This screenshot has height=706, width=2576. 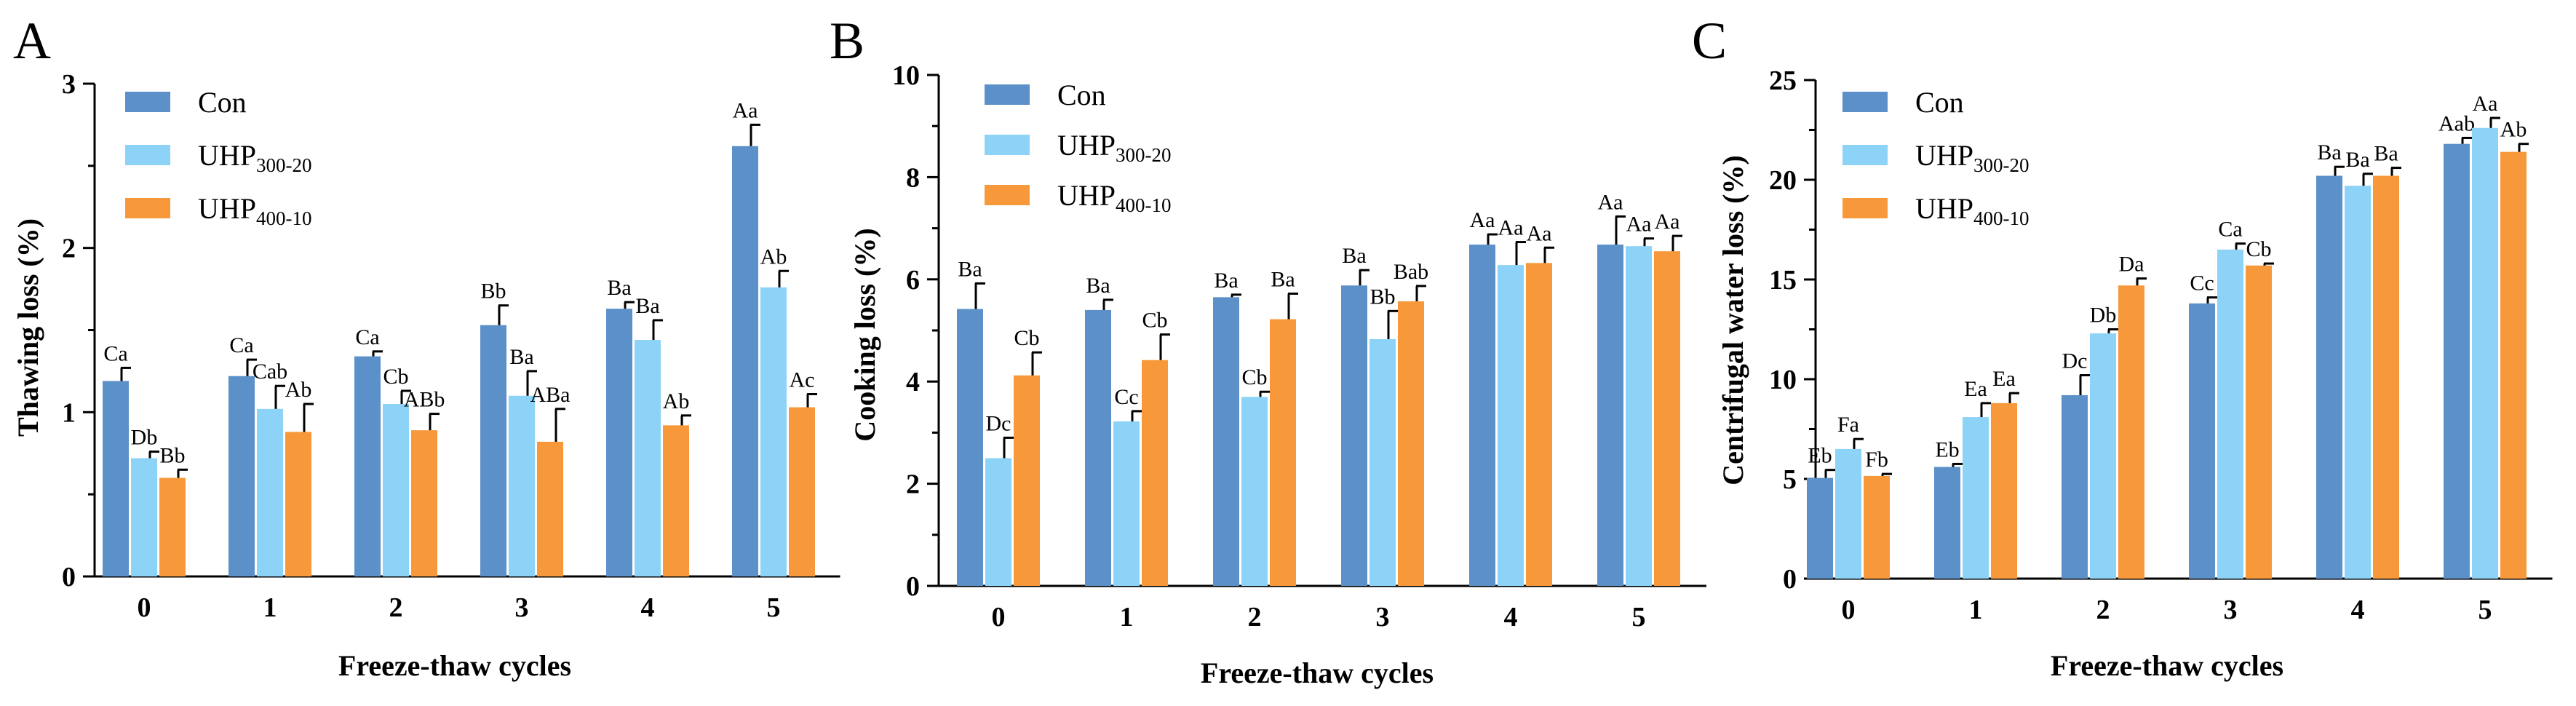 What do you see at coordinates (906, 75) in the screenshot?
I see `y-tick-label: 10` at bounding box center [906, 75].